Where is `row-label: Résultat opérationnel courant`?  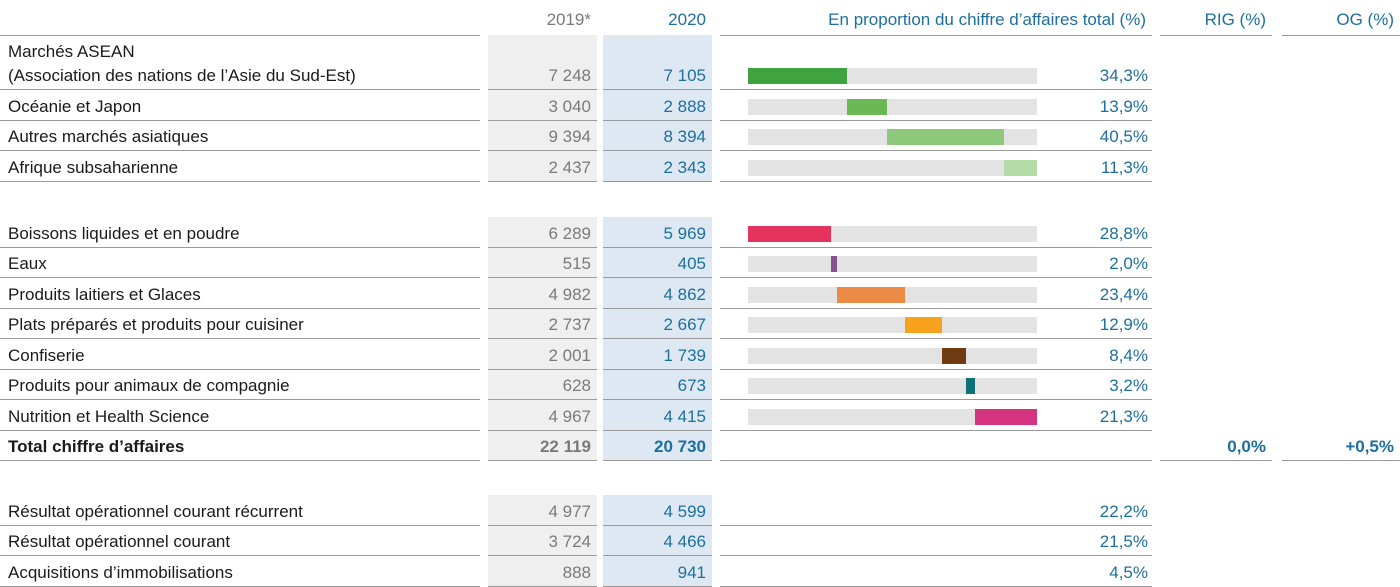
row-label: Résultat opérationnel courant is located at coordinates (119, 541).